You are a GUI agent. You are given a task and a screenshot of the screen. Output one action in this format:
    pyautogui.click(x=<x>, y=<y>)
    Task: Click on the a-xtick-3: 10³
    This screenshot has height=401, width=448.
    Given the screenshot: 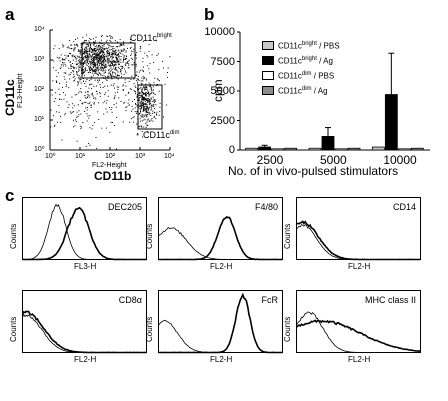 What is the action you would take?
    pyautogui.click(x=140, y=156)
    